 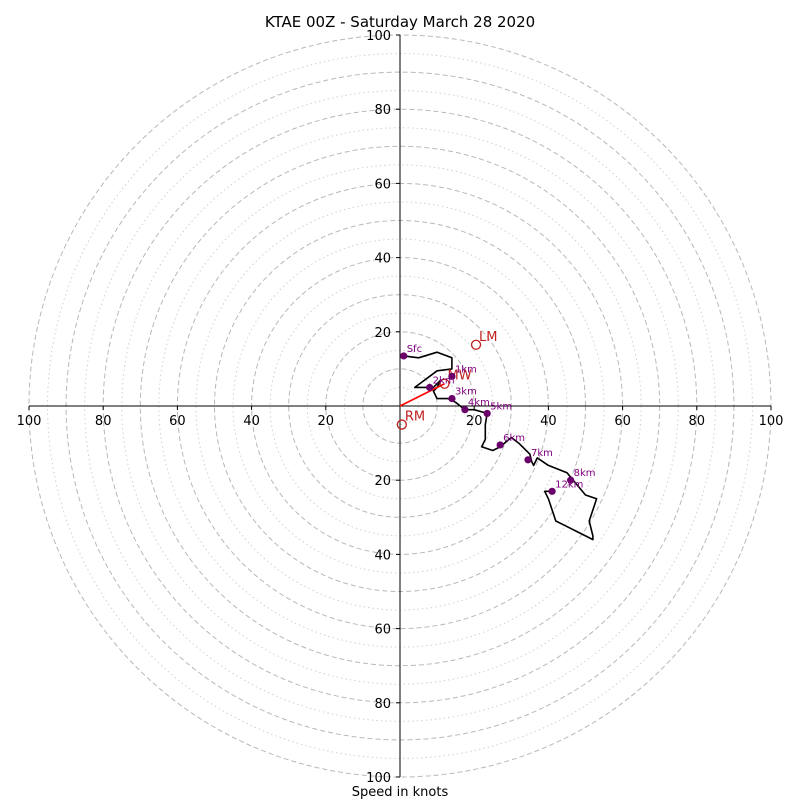 What do you see at coordinates (488, 337) in the screenshot?
I see `left-mover-label: LM` at bounding box center [488, 337].